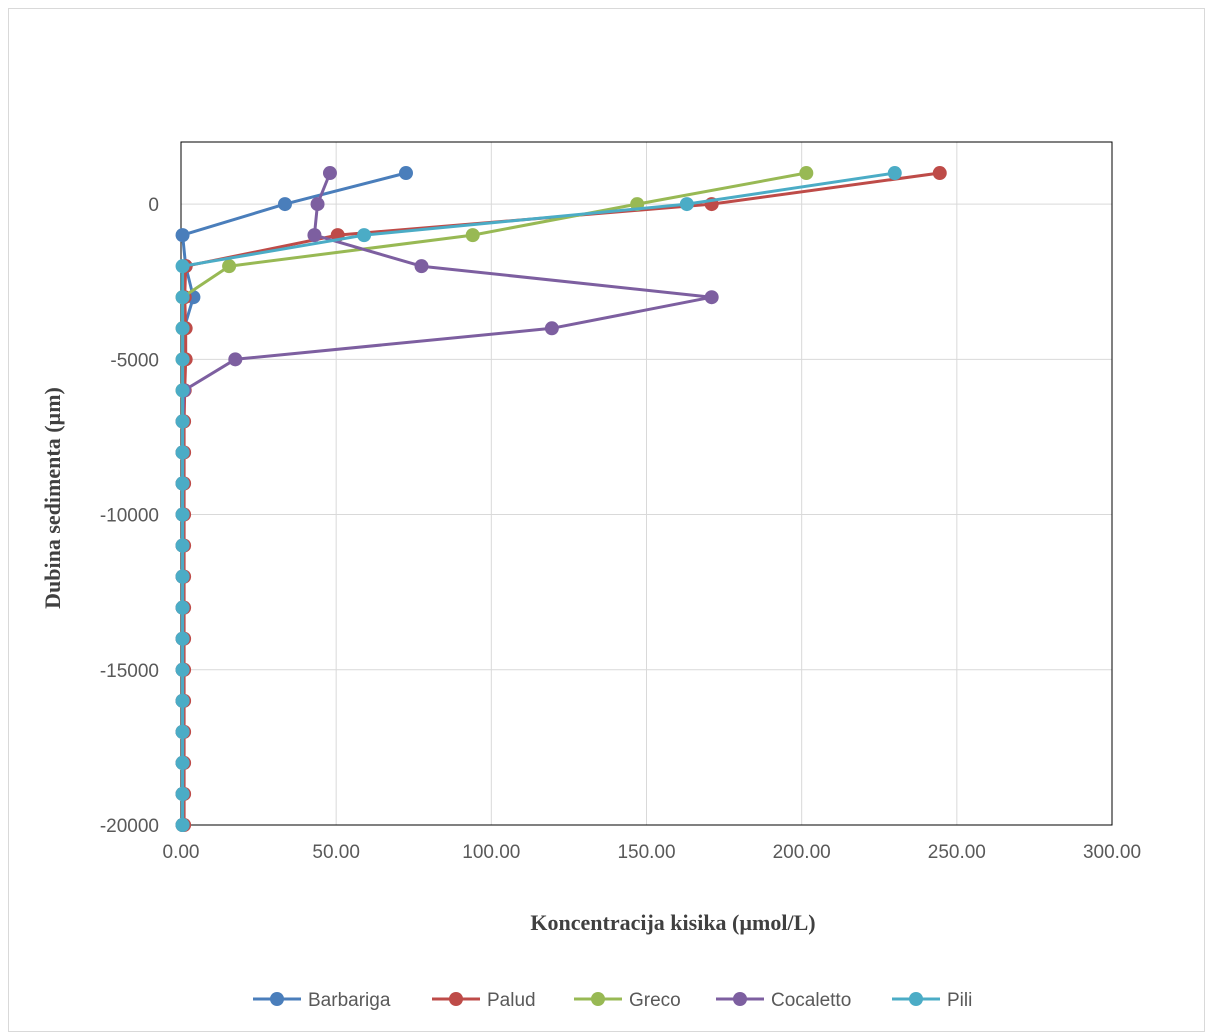 This screenshot has width=1209, height=1033. What do you see at coordinates (153, 205) in the screenshot?
I see `y-tick-label: 0` at bounding box center [153, 205].